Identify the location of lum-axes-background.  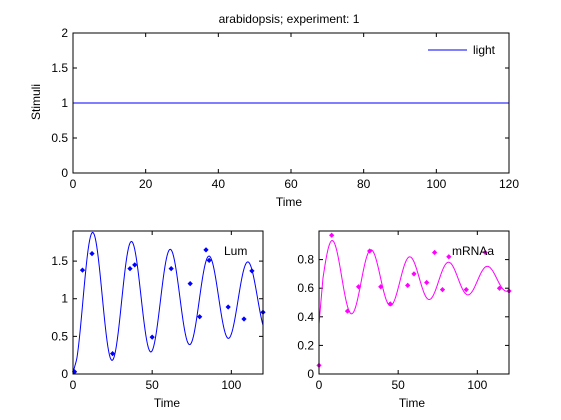
(168, 302).